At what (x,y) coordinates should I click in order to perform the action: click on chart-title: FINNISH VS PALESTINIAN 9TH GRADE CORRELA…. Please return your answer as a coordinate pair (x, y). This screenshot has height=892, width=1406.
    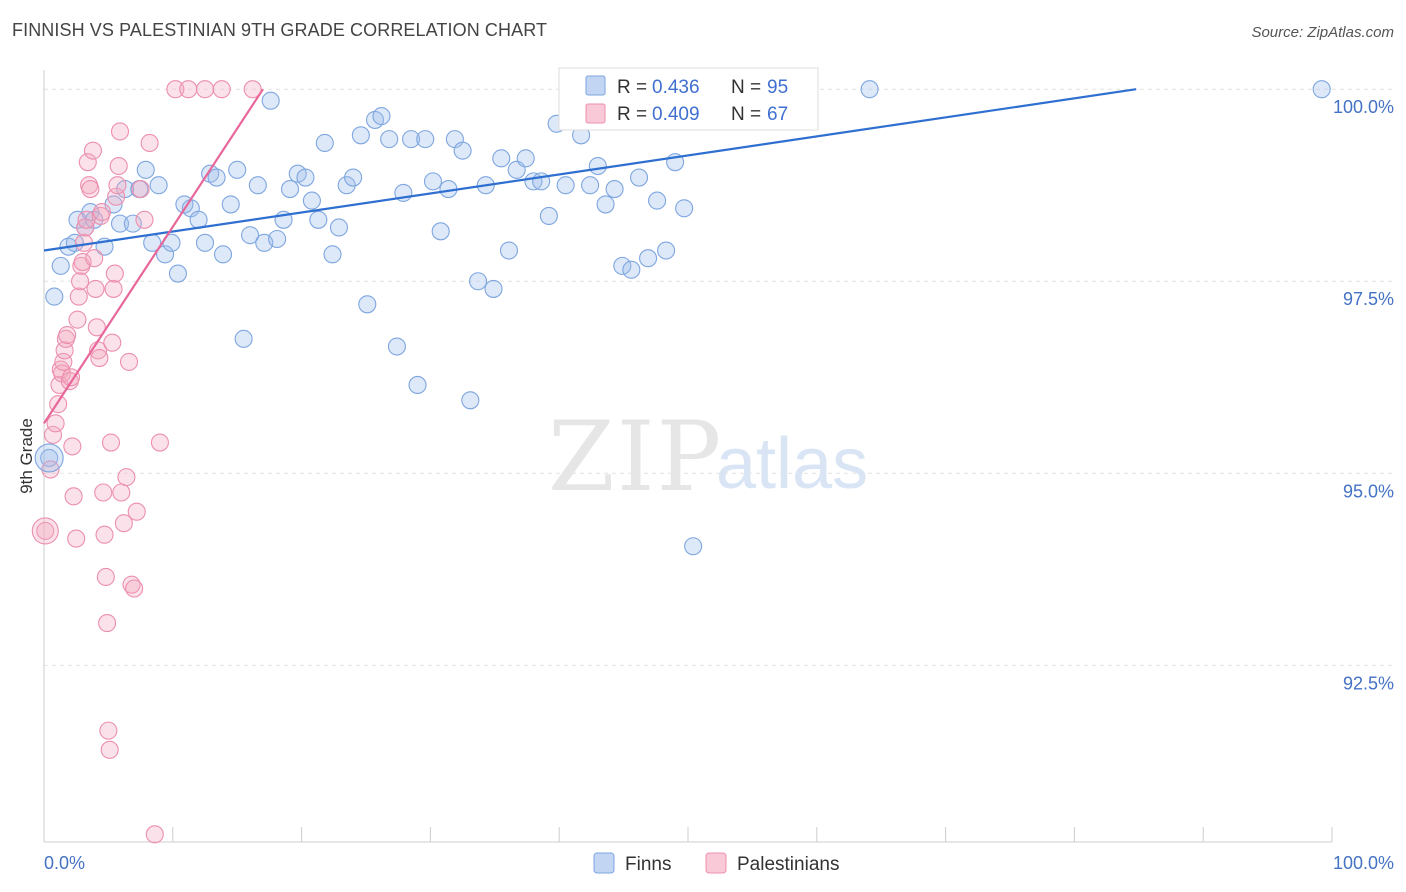
    Looking at the image, I should click on (280, 30).